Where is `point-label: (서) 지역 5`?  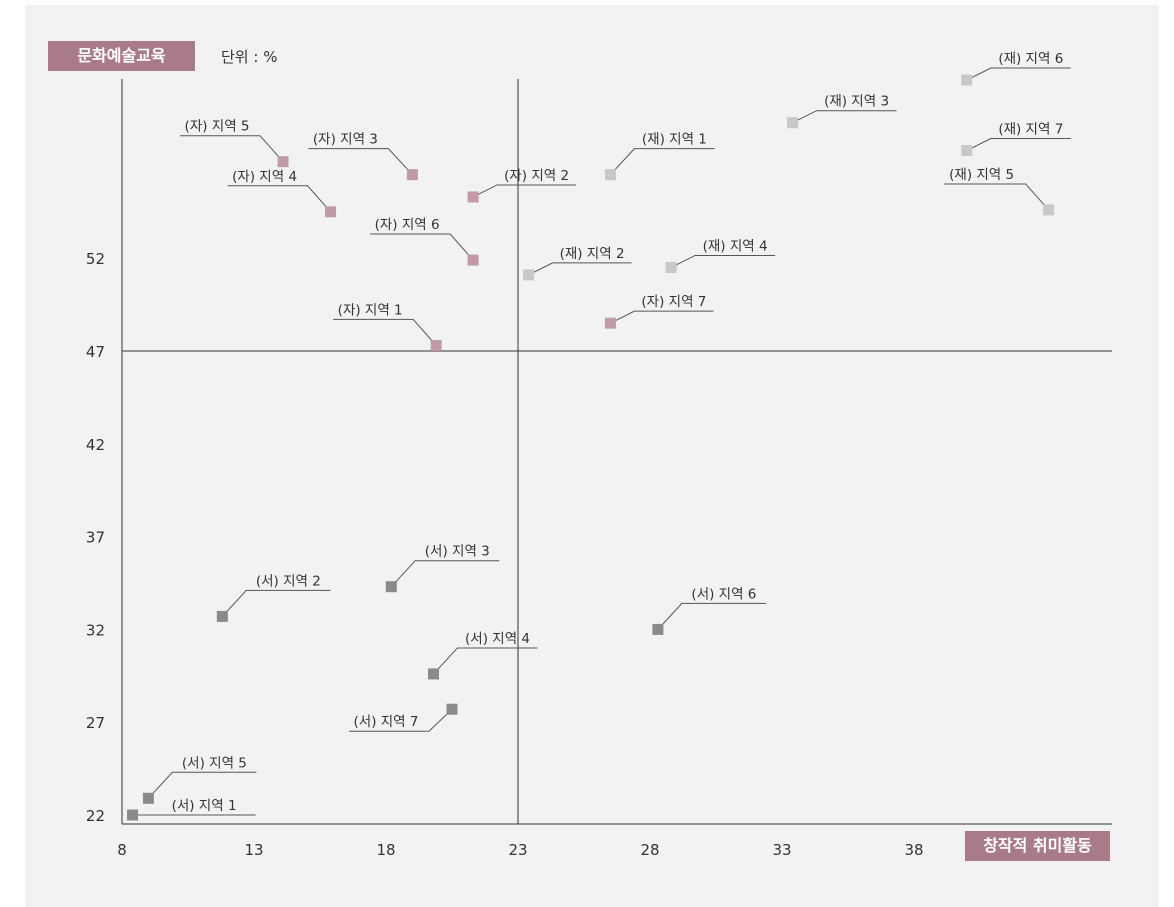 point-label: (서) 지역 5 is located at coordinates (214, 763).